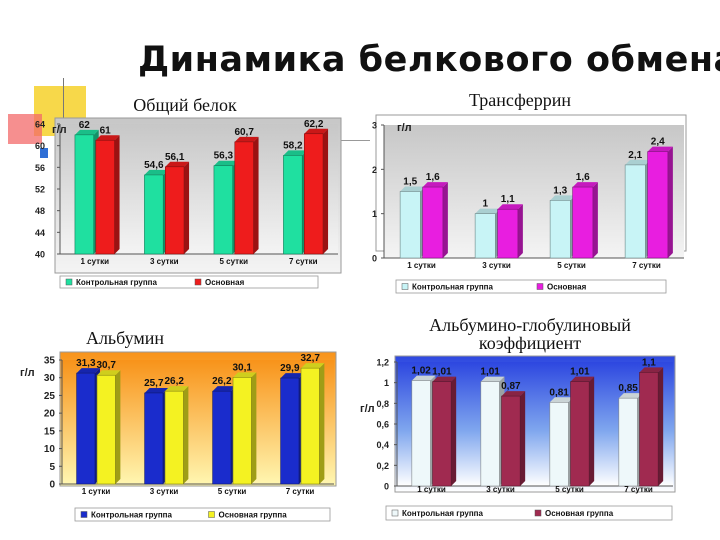 The height and width of the screenshot is (540, 720). Describe the element at coordinates (223, 210) in the screenshot. I see `bar-total-protein-s0-c2` at that location.